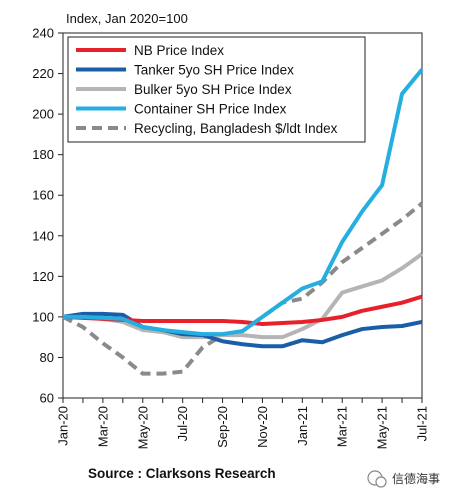 This screenshot has height=494, width=450. Describe the element at coordinates (142, 427) in the screenshot. I see `x-tick-label: May-20` at that location.